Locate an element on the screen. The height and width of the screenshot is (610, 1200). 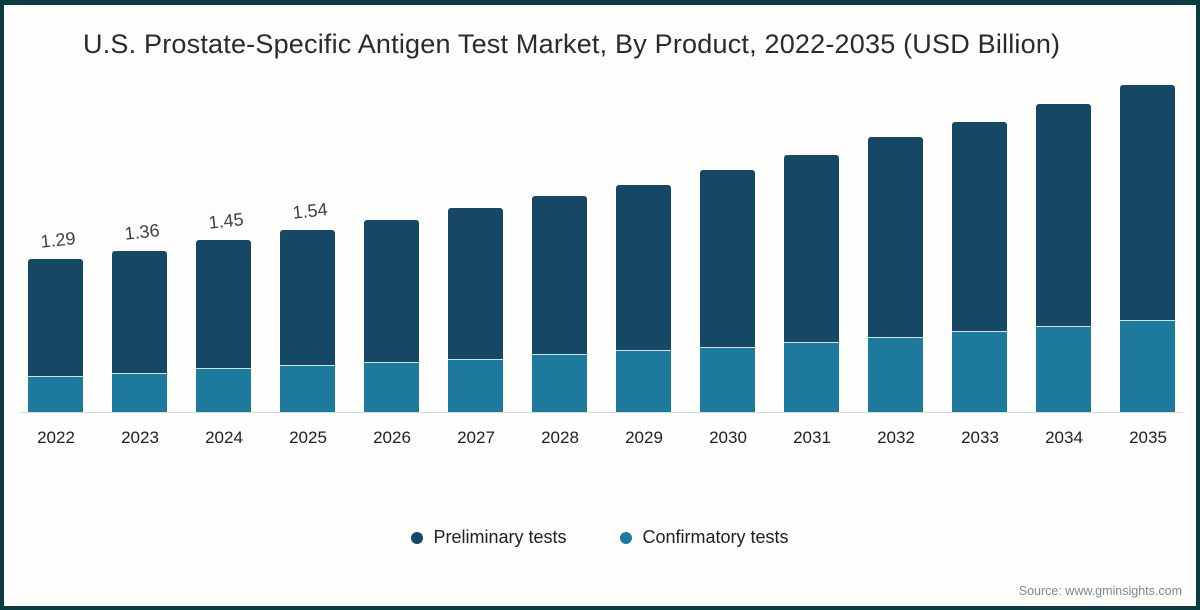
bar-2024: 1.45 is located at coordinates (223, 310).